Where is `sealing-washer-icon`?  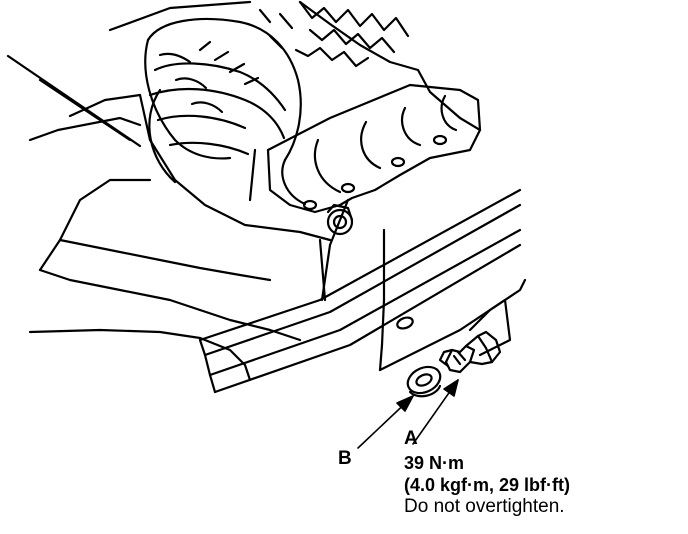
sealing-washer-icon is located at coordinates (424, 381).